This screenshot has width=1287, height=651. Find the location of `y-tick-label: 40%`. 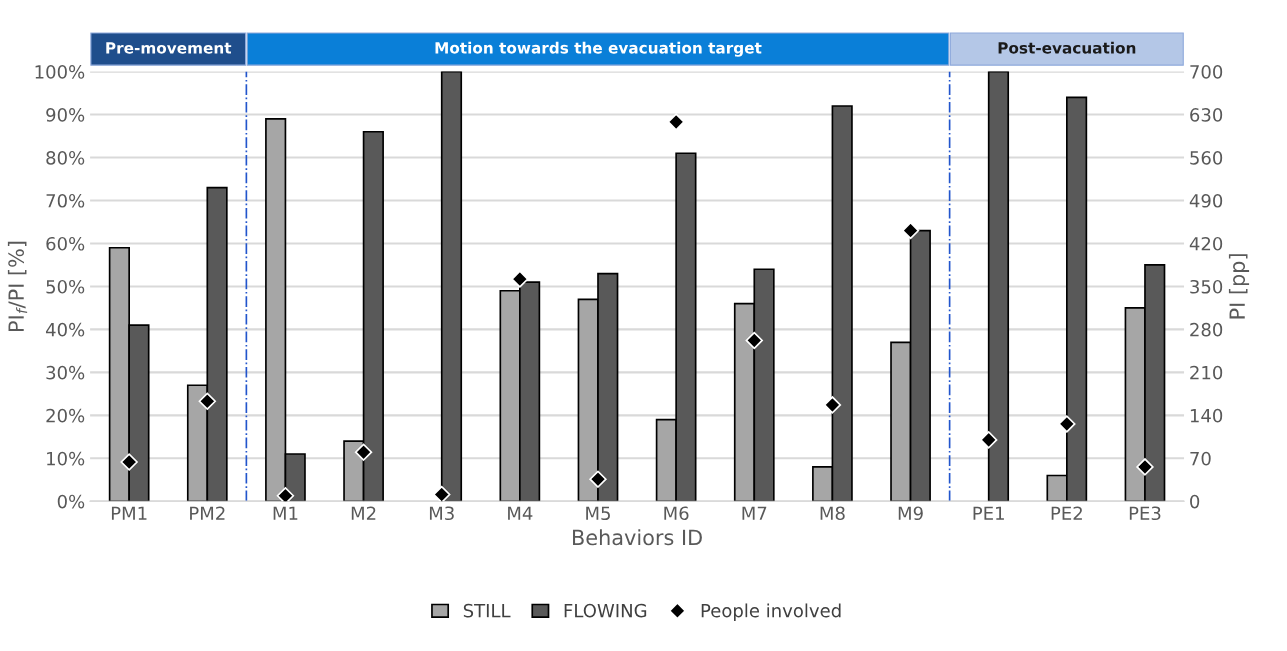

y-tick-label: 40% is located at coordinates (65, 329).